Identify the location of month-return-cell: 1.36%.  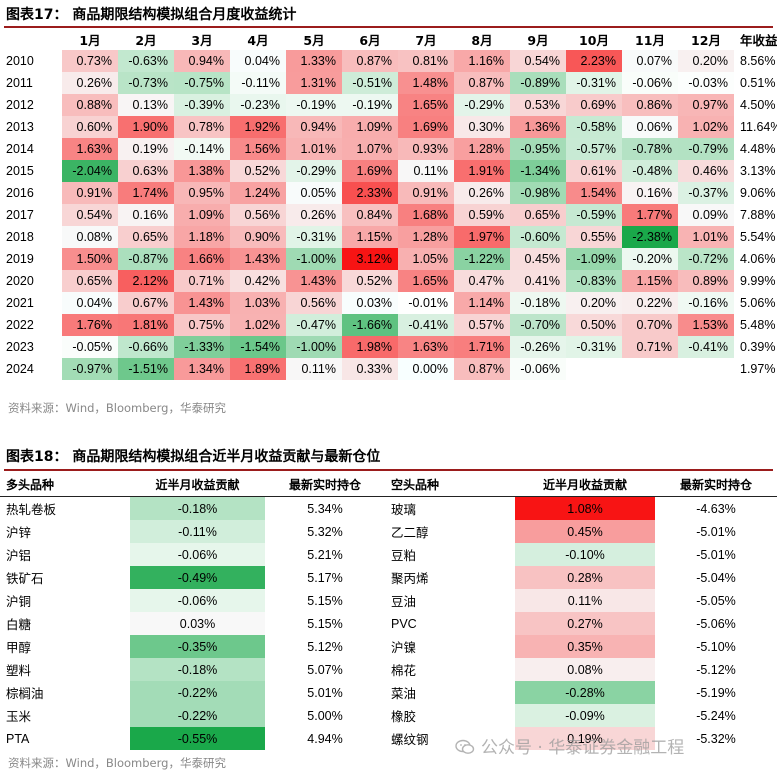
(538, 127).